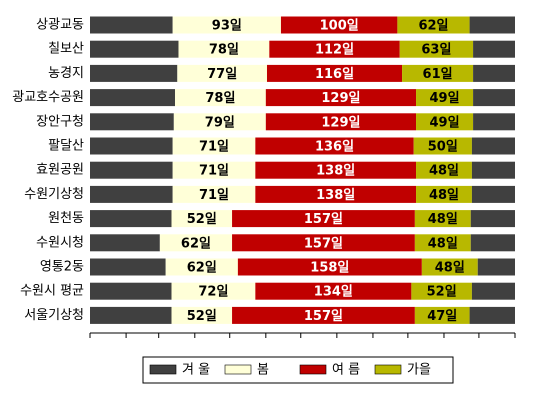 This screenshot has width=533, height=404. I want to click on legend-label: 가을, so click(419, 370).